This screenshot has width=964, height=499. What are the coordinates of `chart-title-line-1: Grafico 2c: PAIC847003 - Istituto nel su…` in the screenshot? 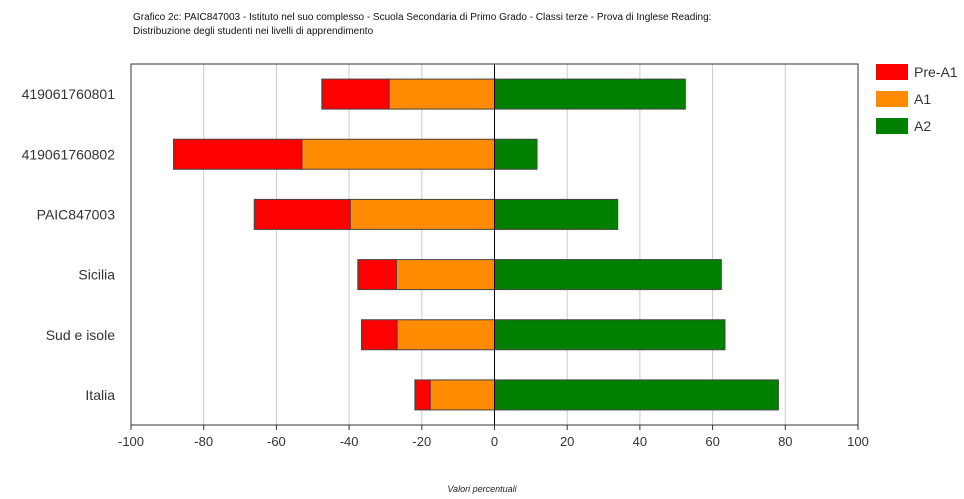 It's located at (422, 17).